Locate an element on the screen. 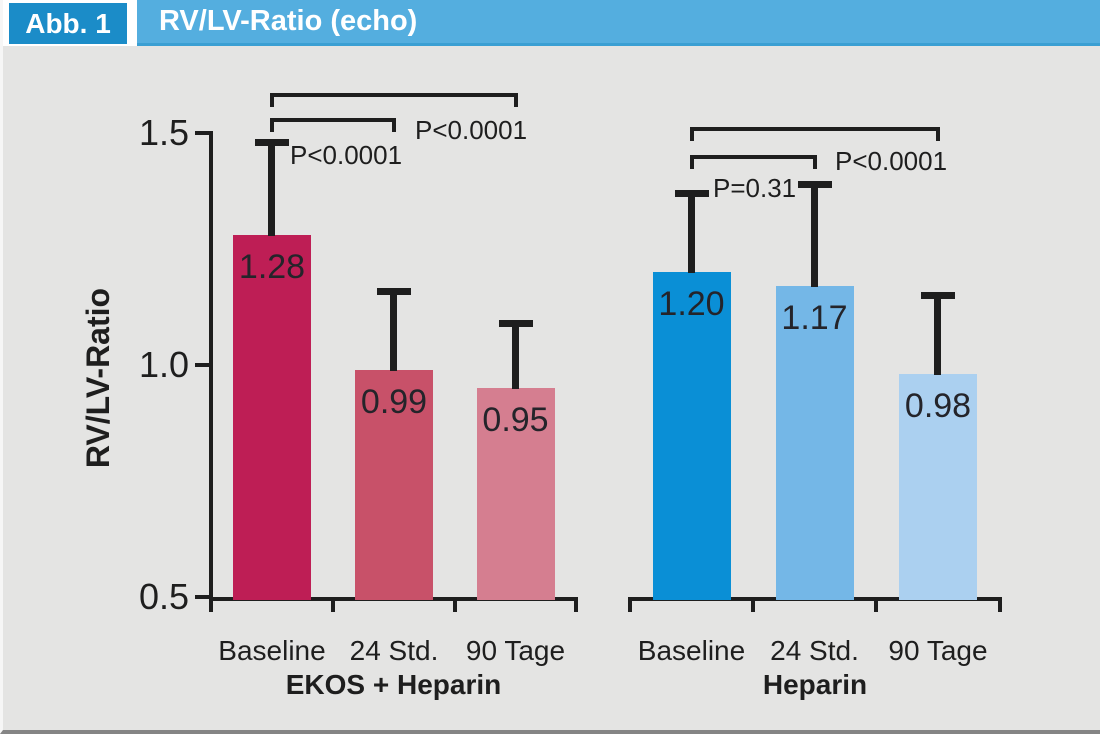 The width and height of the screenshot is (1100, 734). sig-label: P=0.31 is located at coordinates (755, 188).